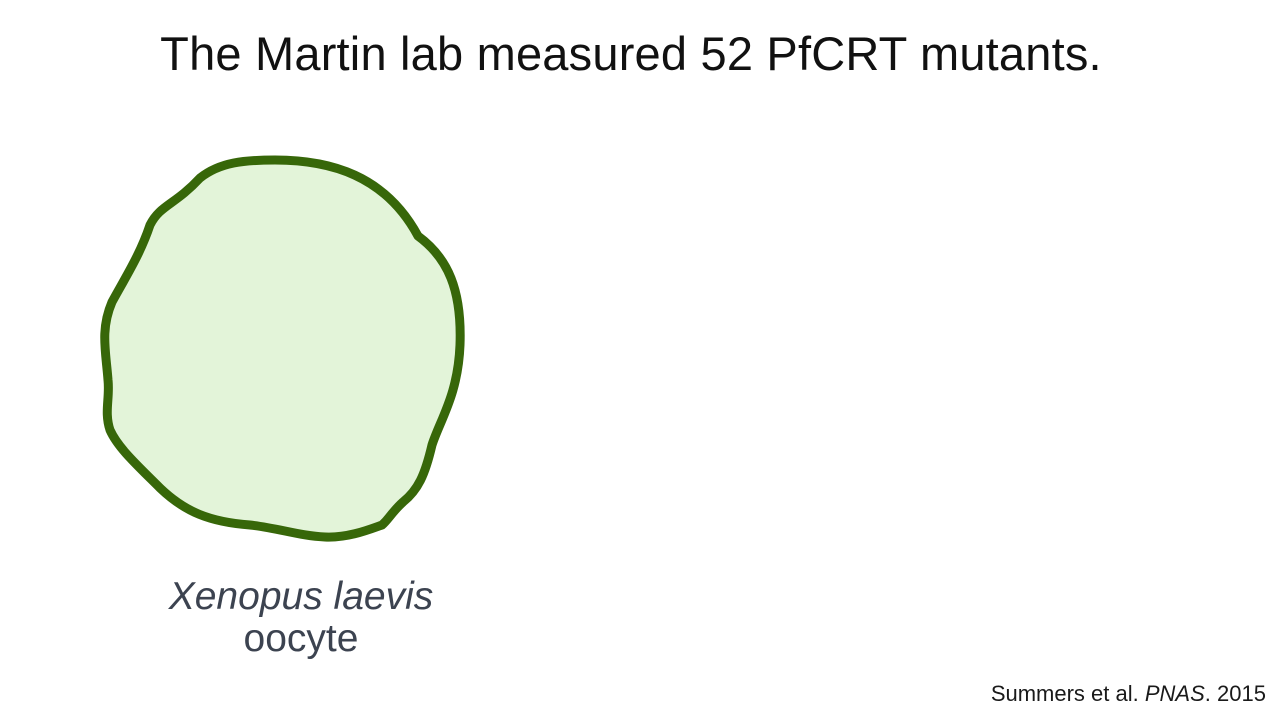 This screenshot has height=720, width=1280. Describe the element at coordinates (1241, 693) in the screenshot. I see `citation-year: 2015` at that location.